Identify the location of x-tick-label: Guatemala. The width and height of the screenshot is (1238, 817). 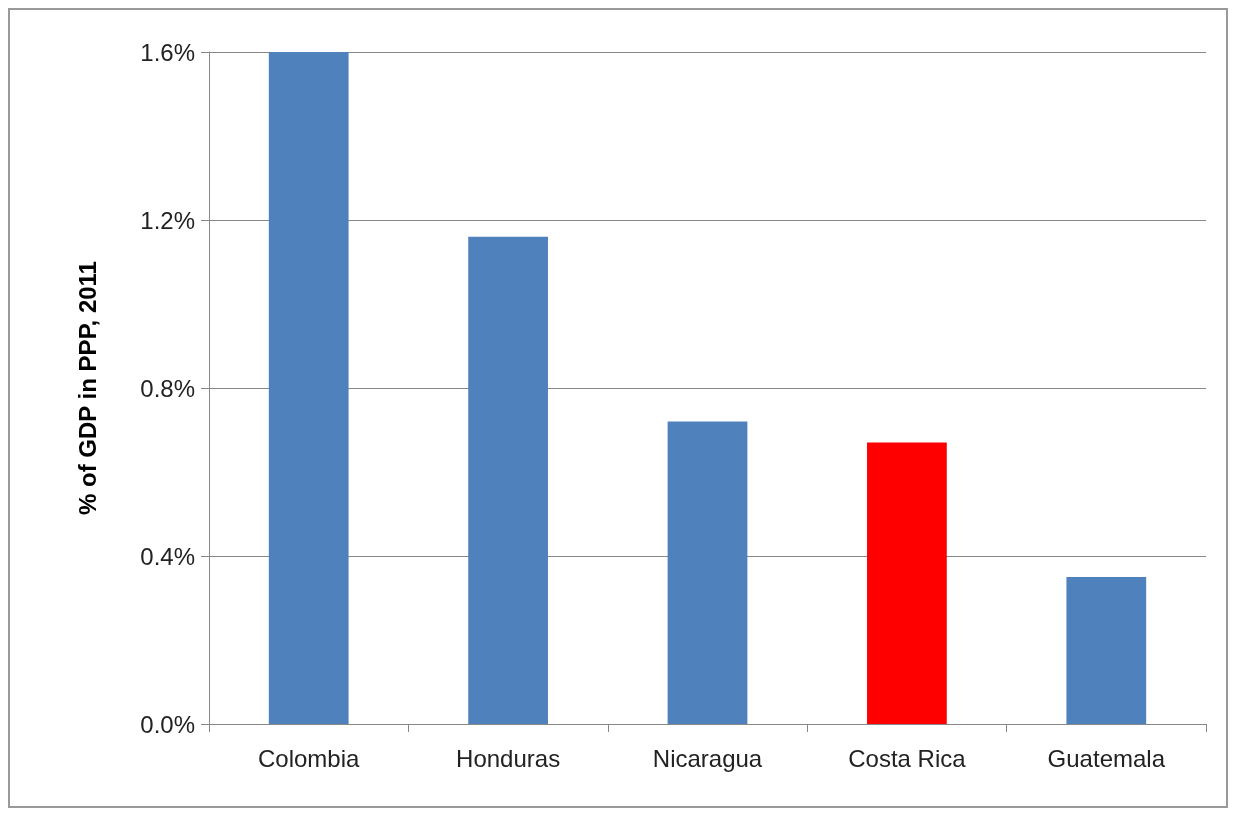
(1106, 758).